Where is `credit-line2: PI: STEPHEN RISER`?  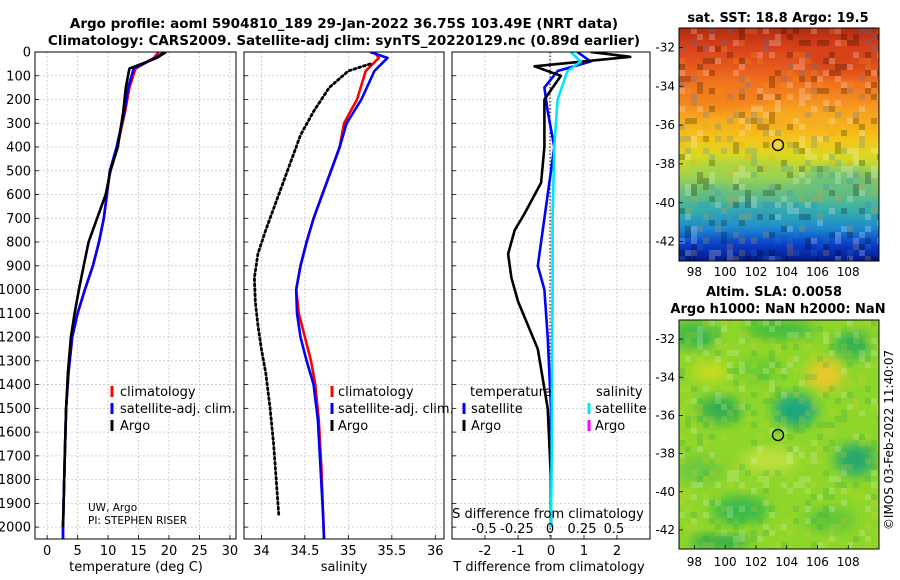 credit-line2: PI: STEPHEN RISER is located at coordinates (137, 521).